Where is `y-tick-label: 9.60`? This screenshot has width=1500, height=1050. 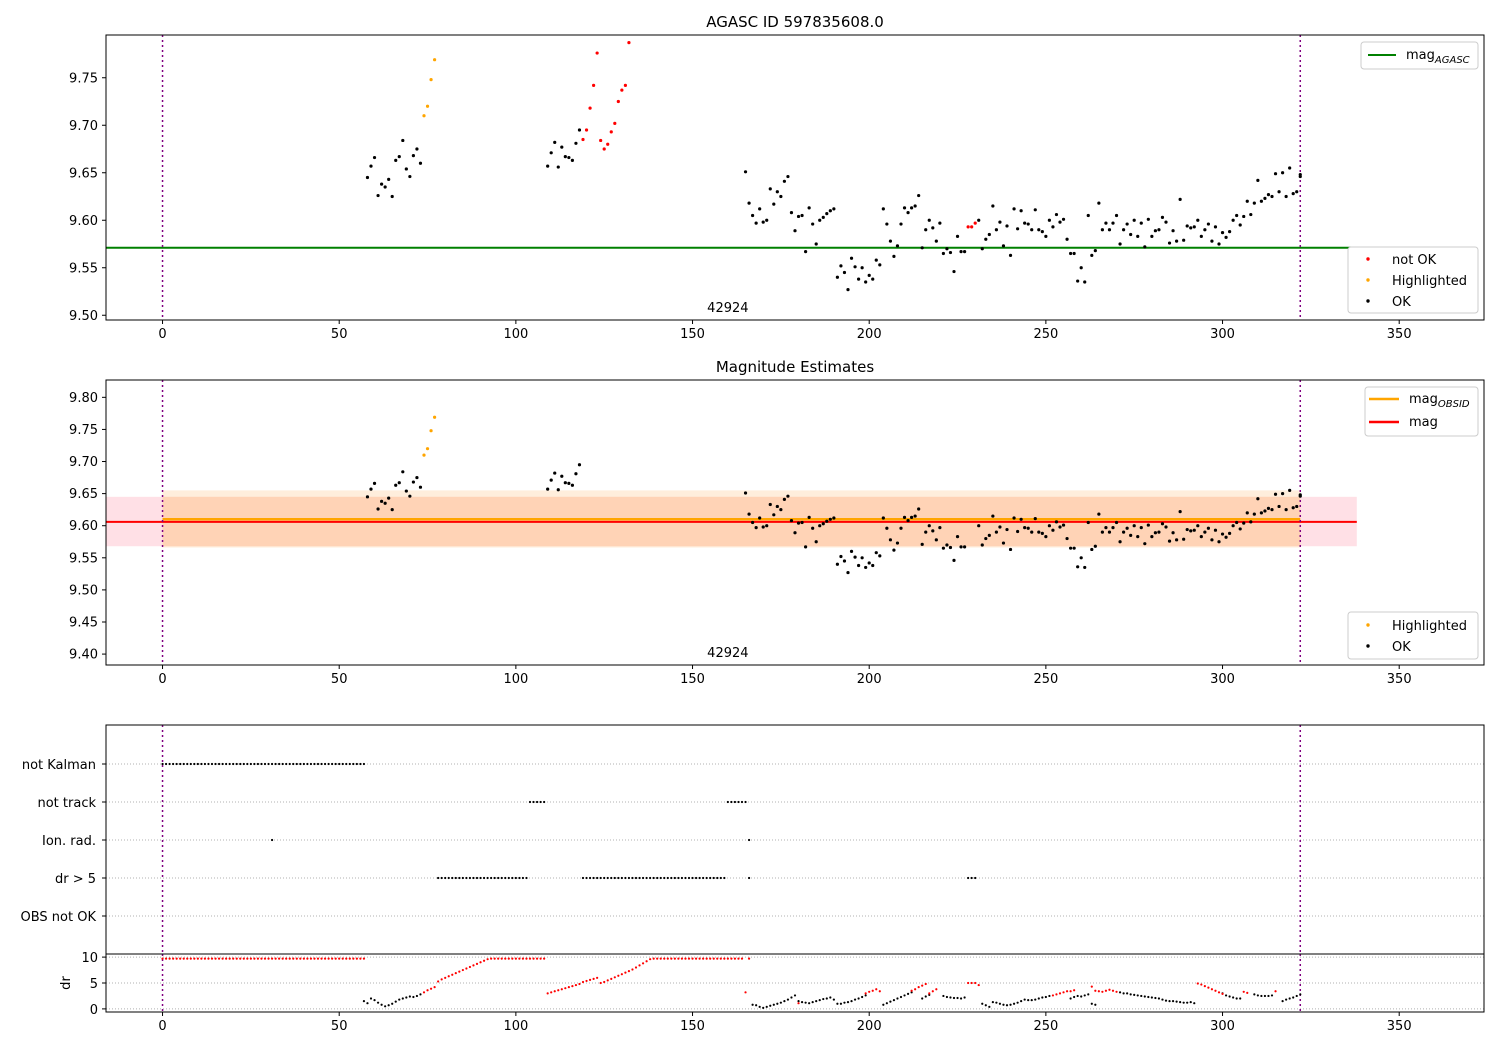
y-tick-label: 9.60 is located at coordinates (83, 221).